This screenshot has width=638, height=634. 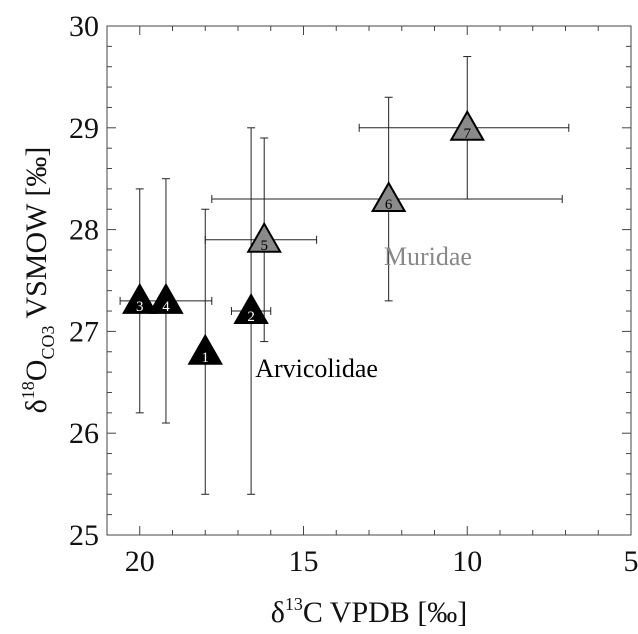 I want to click on x-tick-label: 10, so click(x=467, y=561).